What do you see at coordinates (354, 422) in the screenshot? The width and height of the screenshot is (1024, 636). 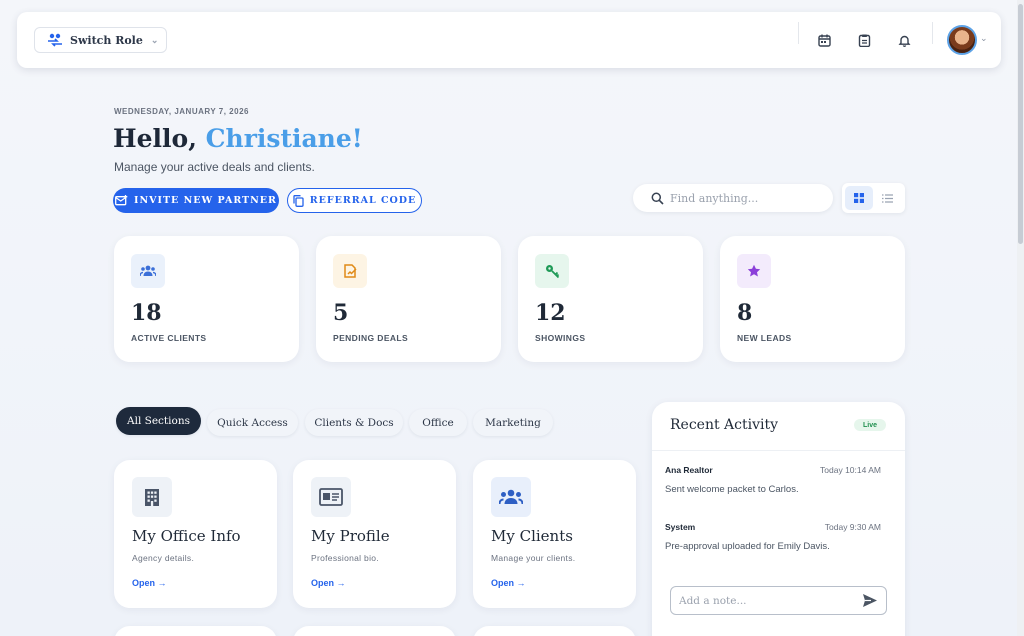 I see `tab-clients-docs: Clients & Docs` at bounding box center [354, 422].